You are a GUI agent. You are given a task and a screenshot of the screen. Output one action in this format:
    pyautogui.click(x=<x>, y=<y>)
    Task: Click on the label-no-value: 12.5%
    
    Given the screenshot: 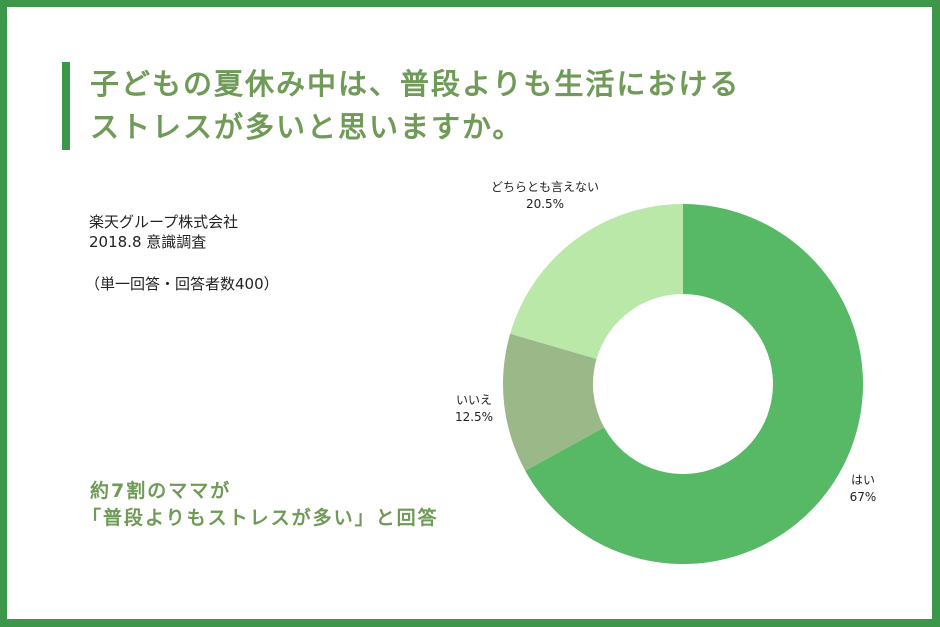 What is the action you would take?
    pyautogui.click(x=474, y=417)
    